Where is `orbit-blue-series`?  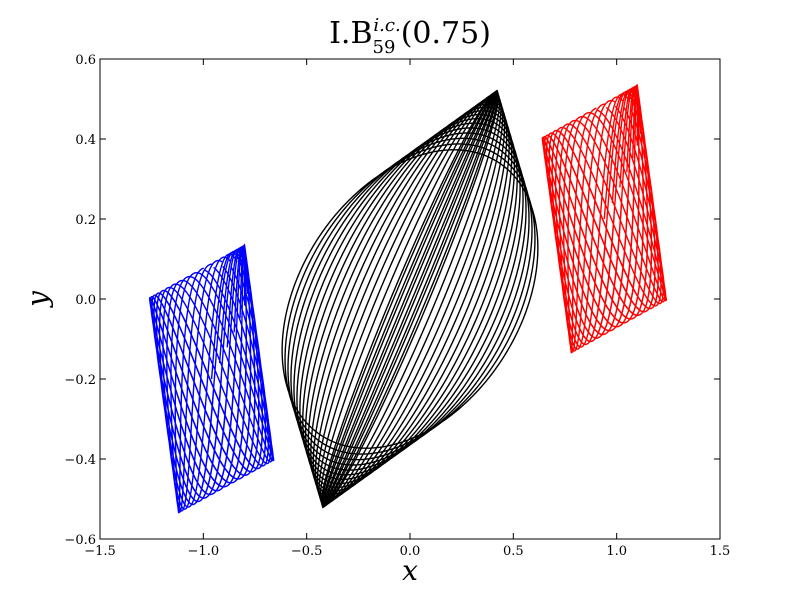
orbit-blue-series is located at coordinates (211, 378).